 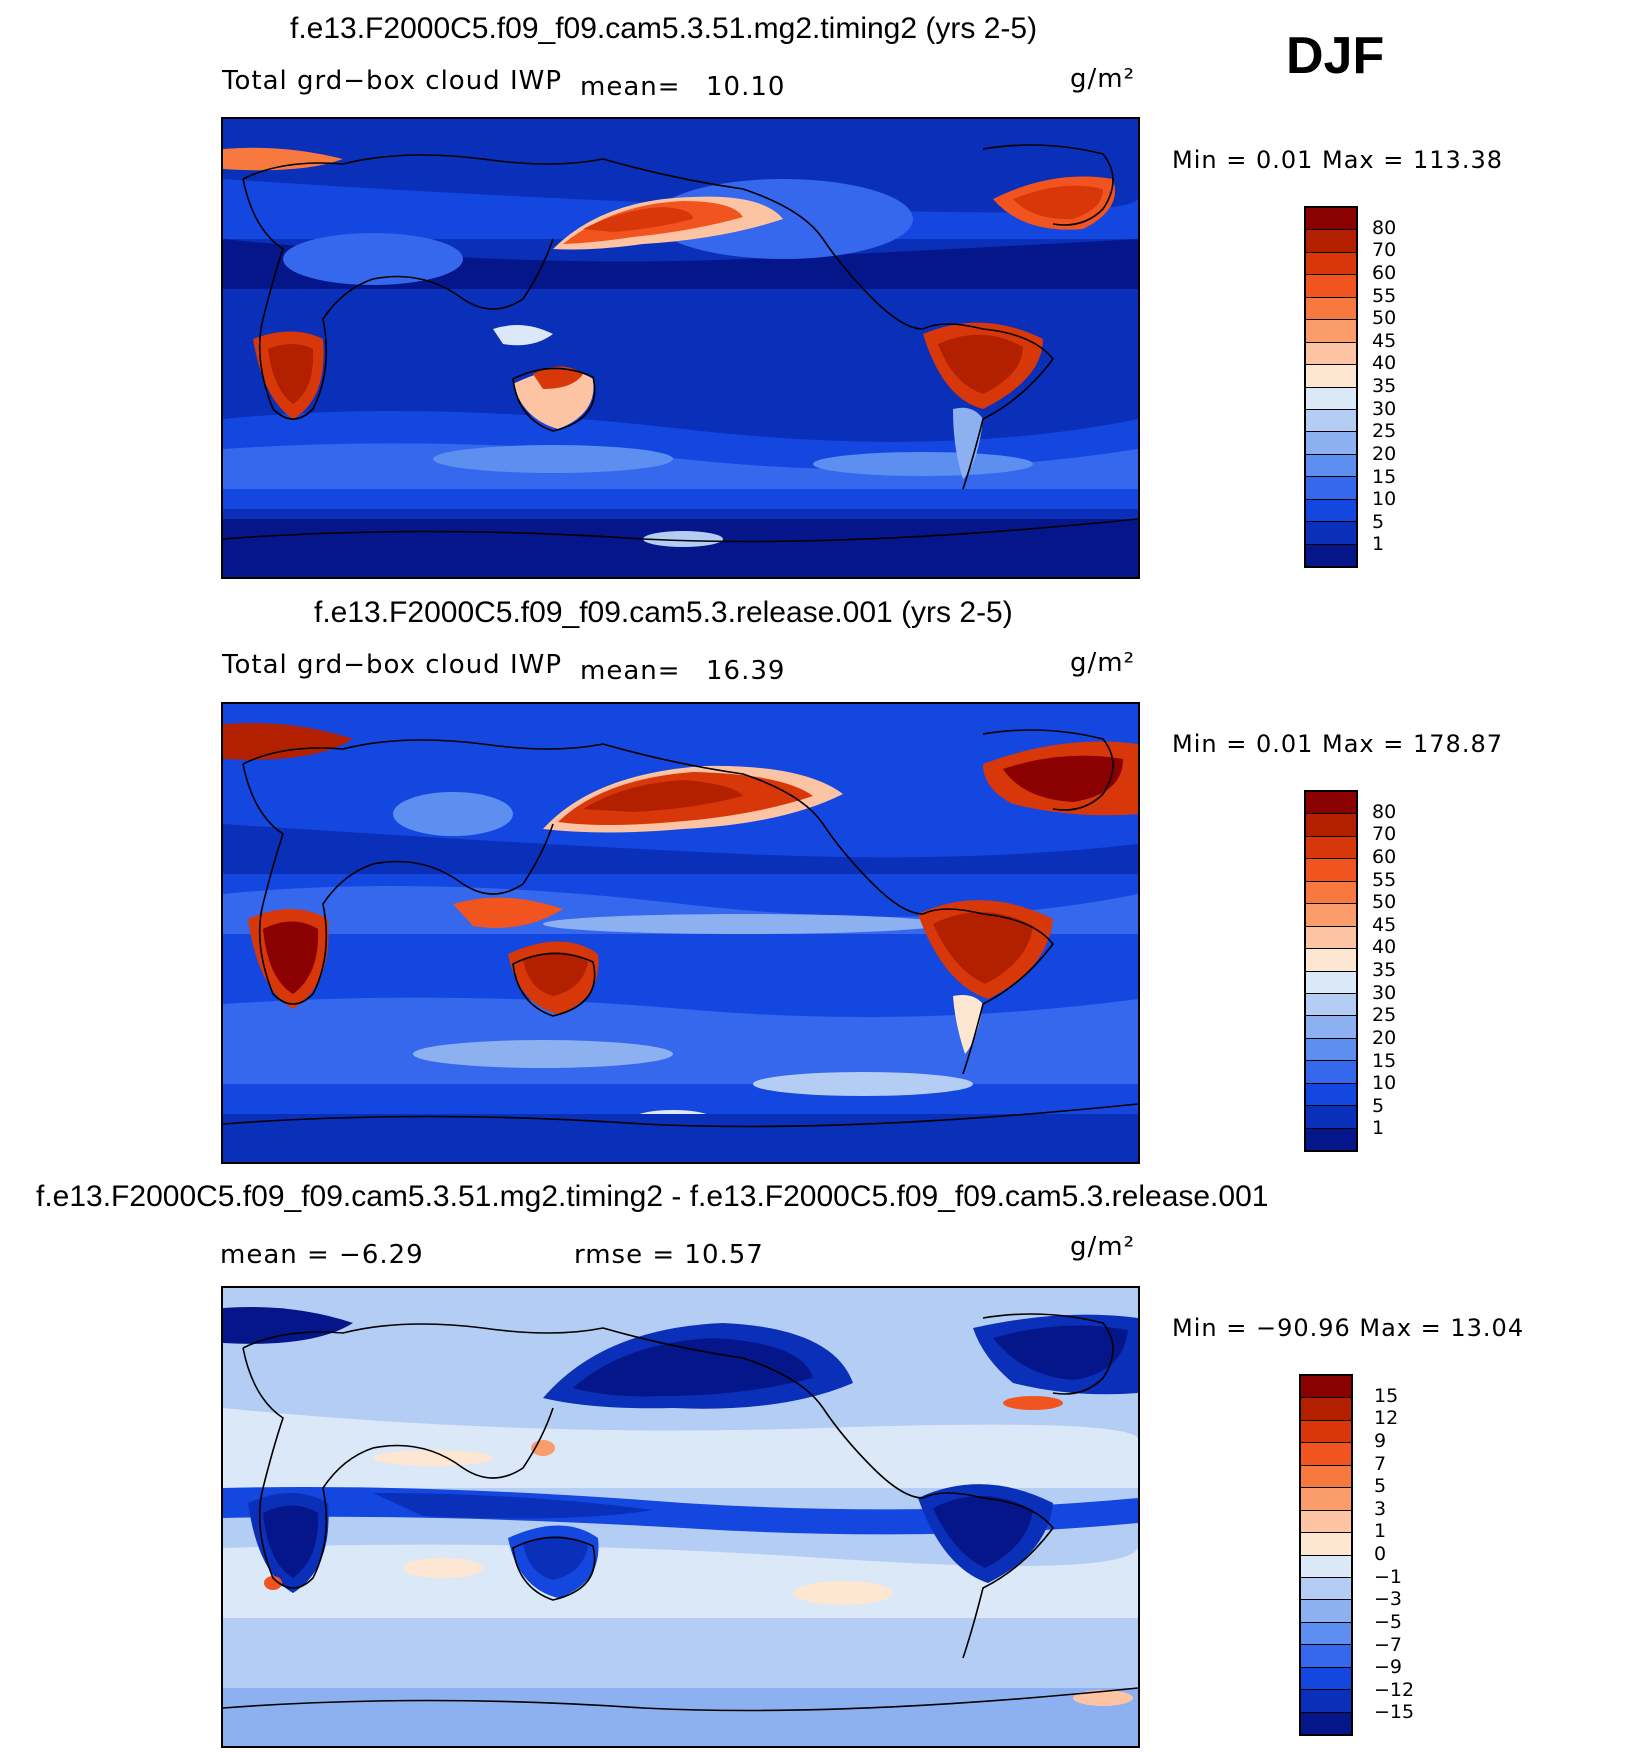 What do you see at coordinates (1388, 1644) in the screenshot?
I see `colorbar-tick-label: −7` at bounding box center [1388, 1644].